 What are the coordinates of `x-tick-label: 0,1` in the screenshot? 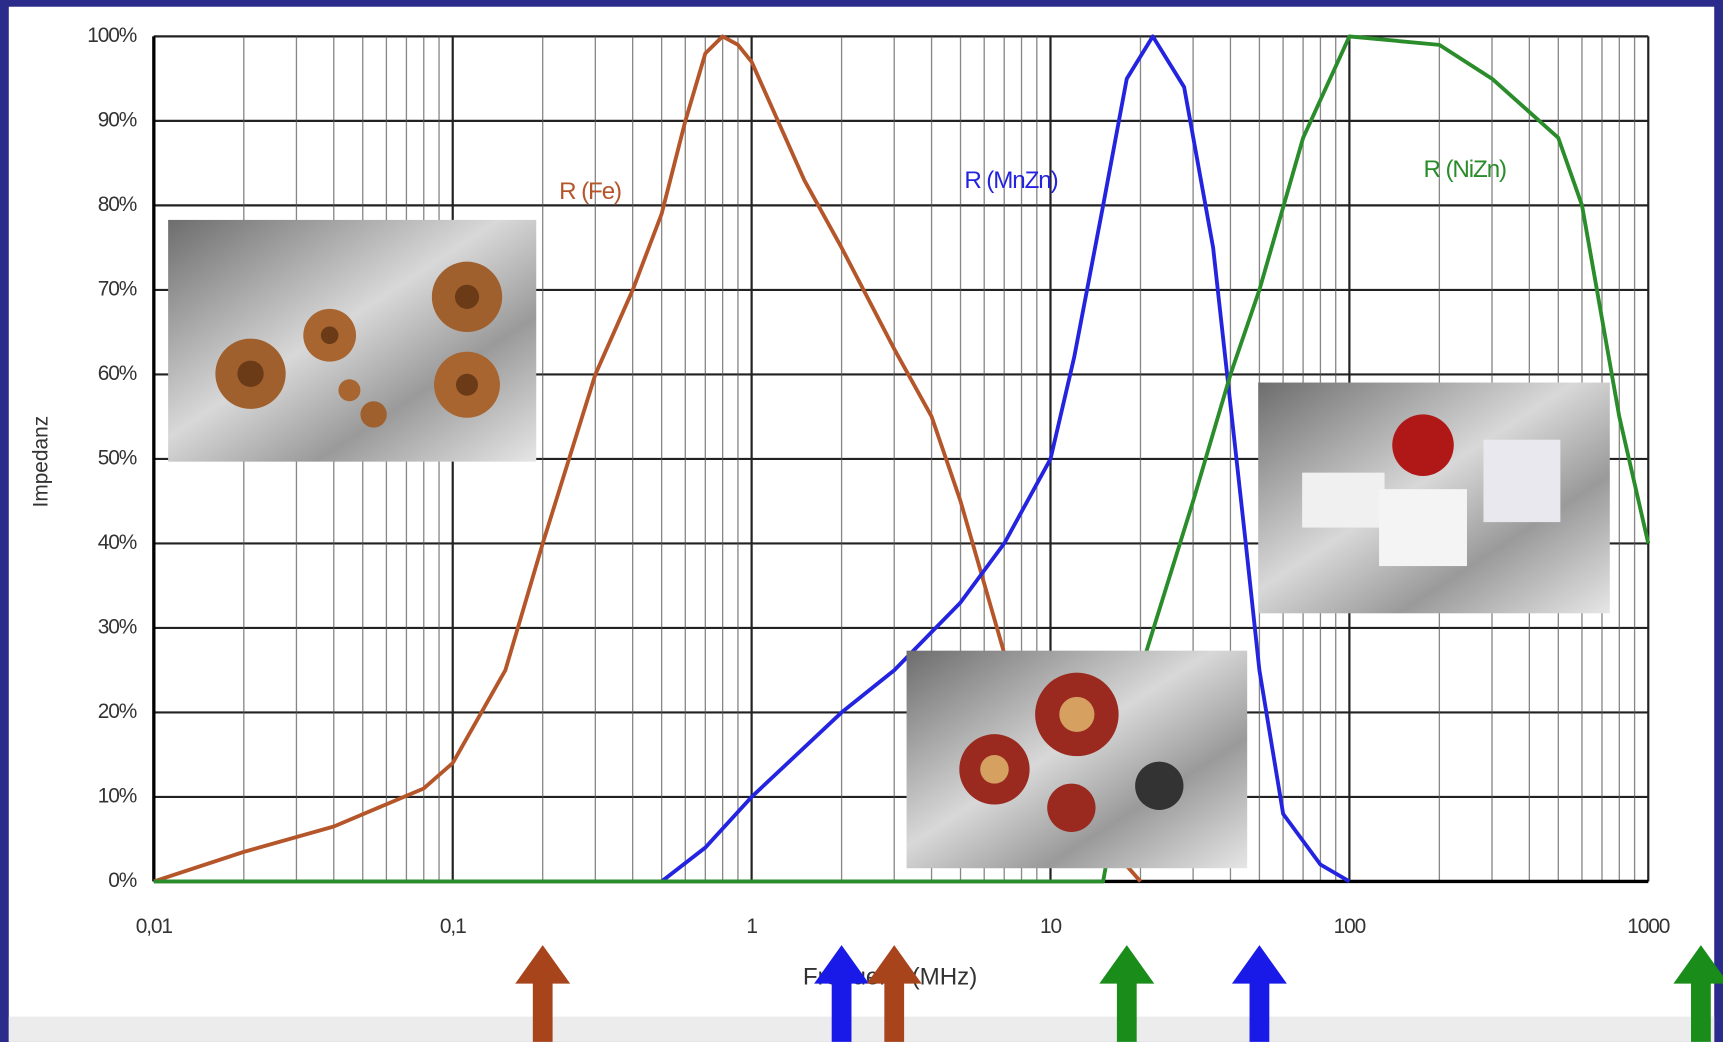 It's located at (453, 926).